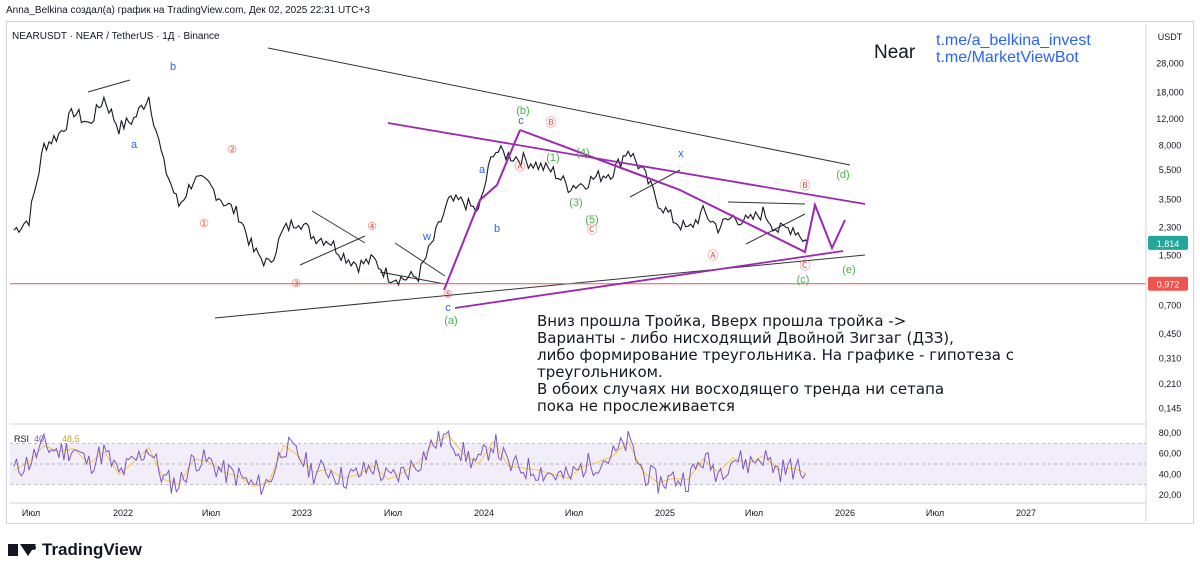  Describe the element at coordinates (1170, 384) in the screenshot. I see `price-tick-label: 0,210` at that location.